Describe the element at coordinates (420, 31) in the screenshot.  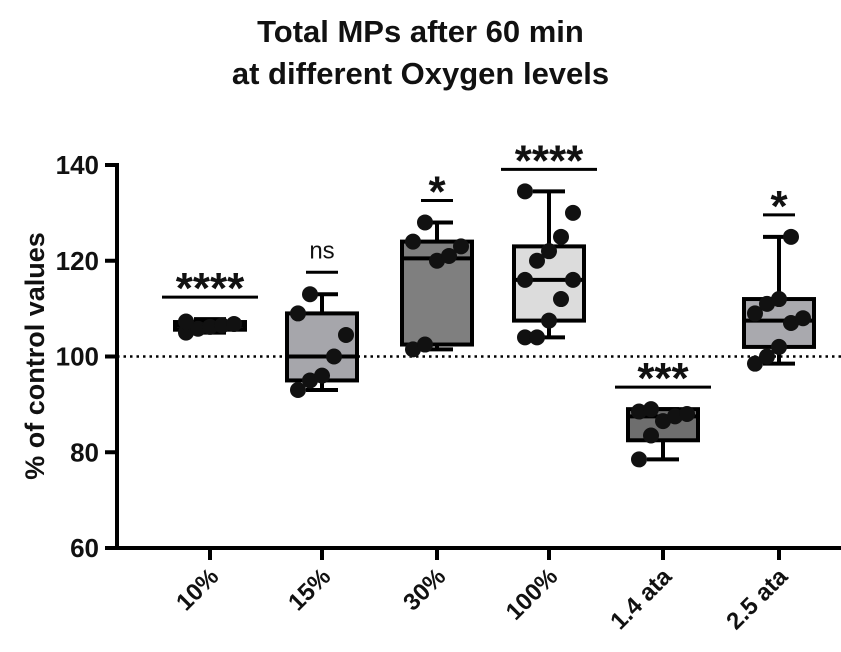
I see `chart-title-line-1: Total MPs after 60 min` at that location.